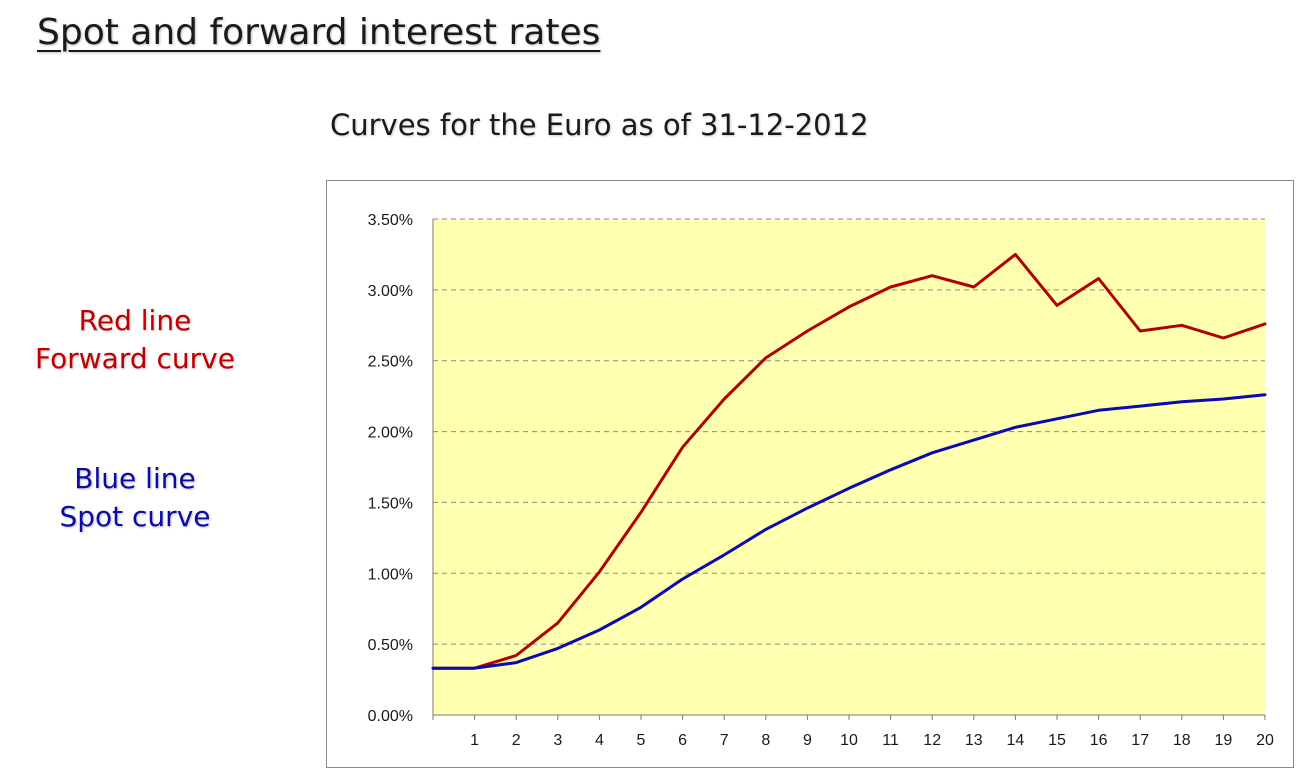 Image resolution: width=1312 pixels, height=778 pixels. What do you see at coordinates (682, 740) in the screenshot?
I see `x-tick-label: 6` at bounding box center [682, 740].